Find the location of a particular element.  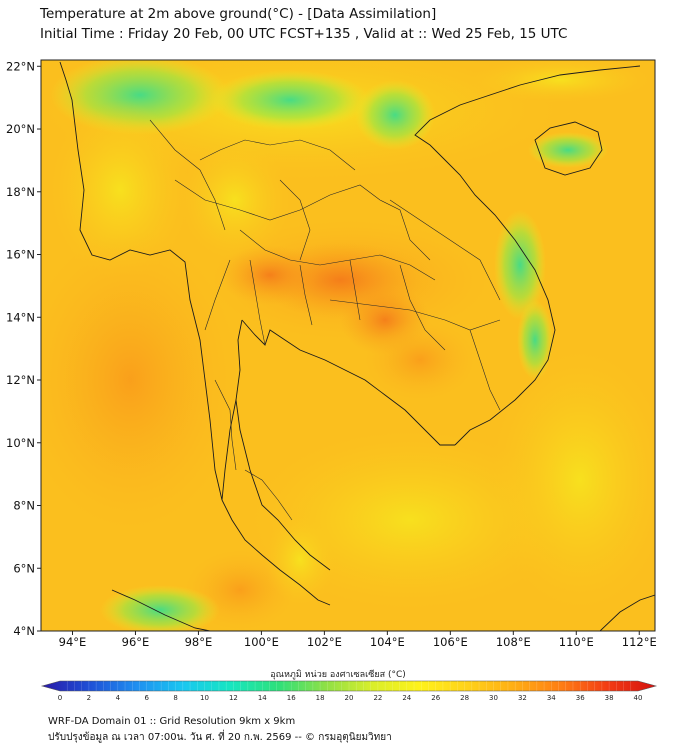

lat-tick-label: 16°N is located at coordinates (20, 255).